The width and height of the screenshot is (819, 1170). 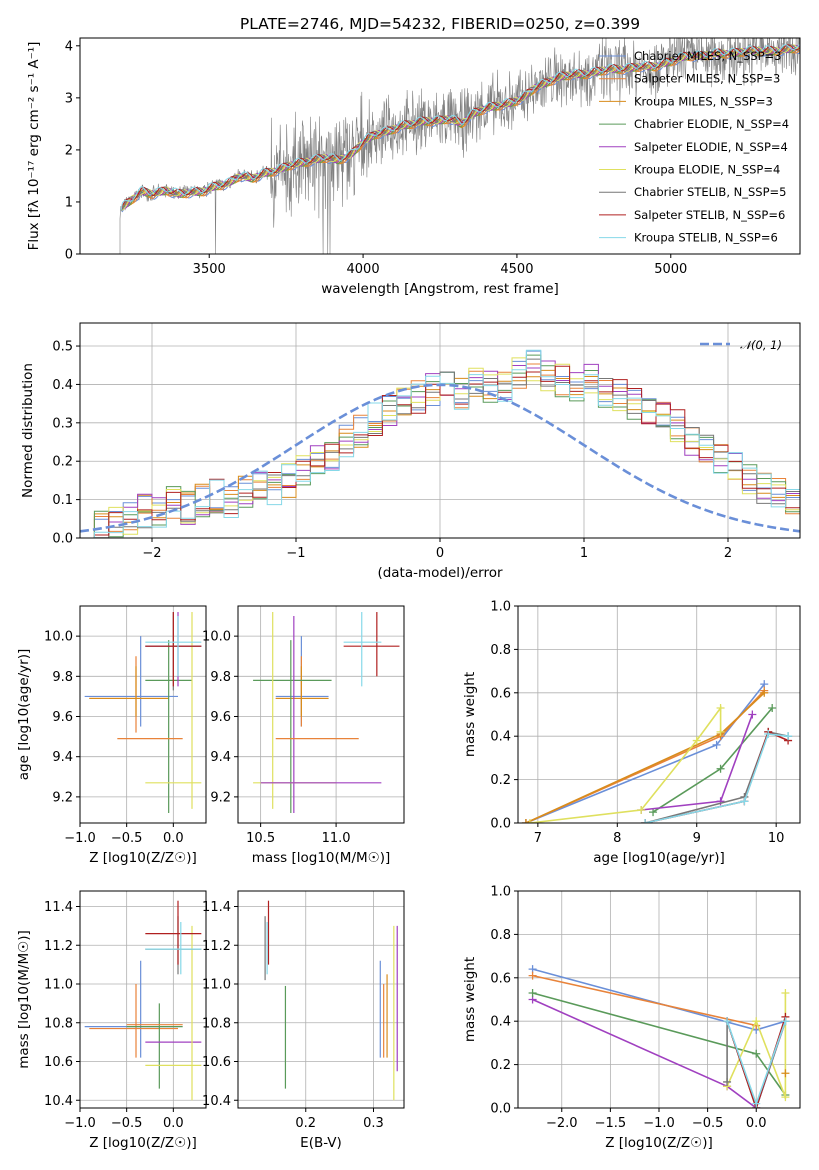 I want to click on age-vs-Z-ytick-label-2: 9.6, so click(x=62, y=717).